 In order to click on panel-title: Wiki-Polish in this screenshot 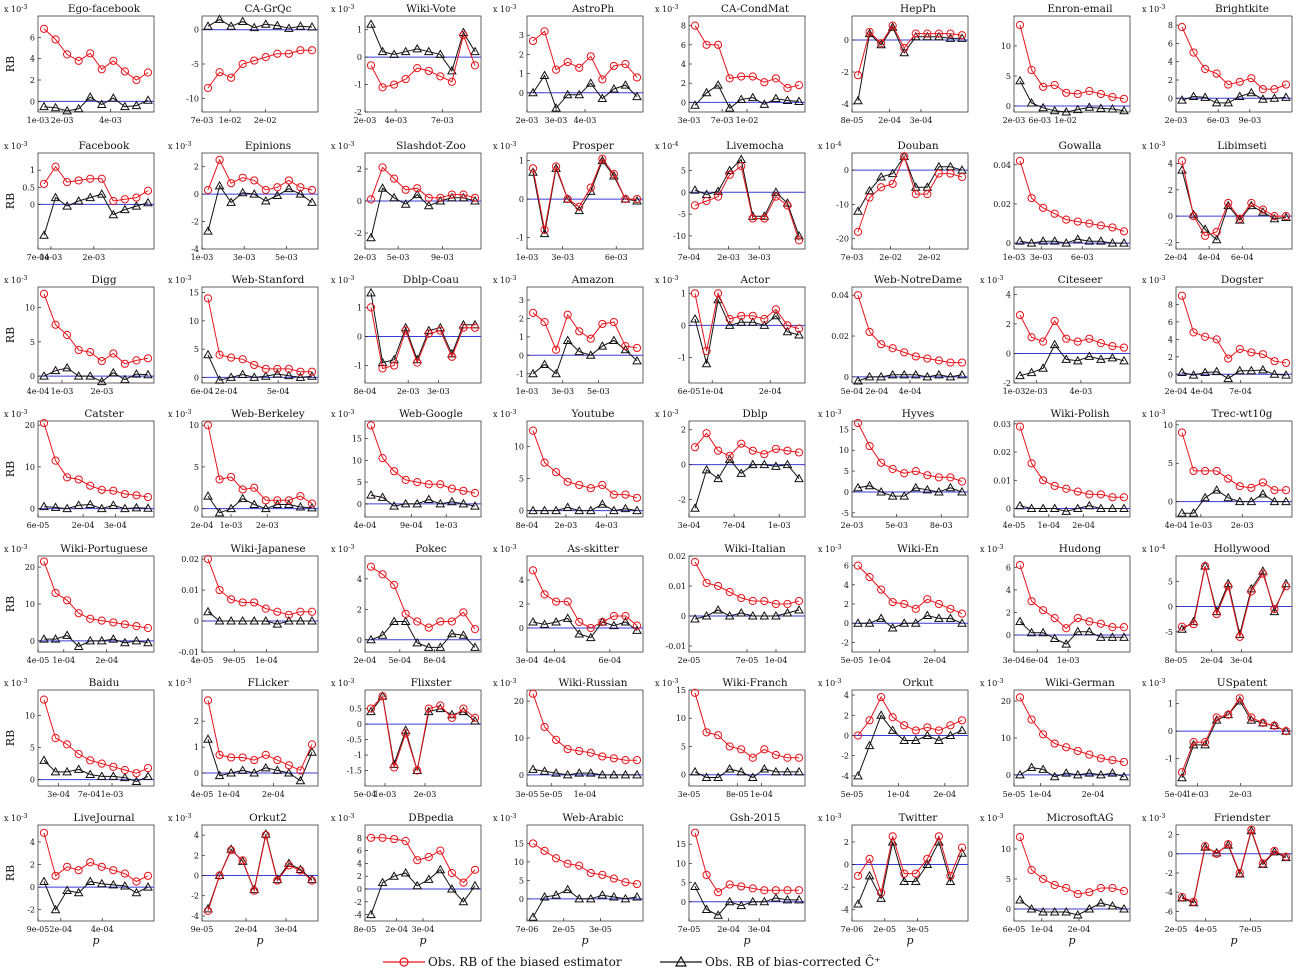, I will do `click(1079, 414)`.